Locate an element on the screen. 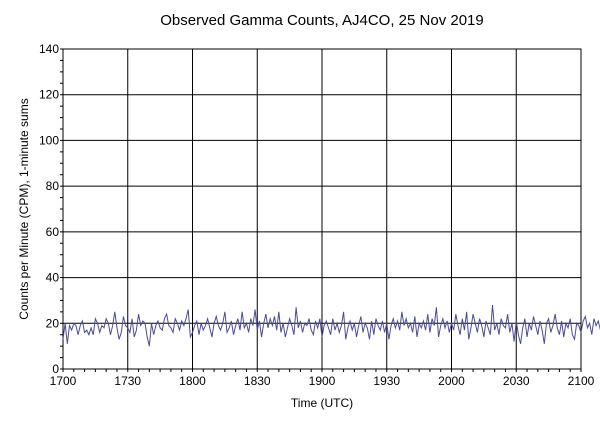 The height and width of the screenshot is (428, 600). x-tick-label: 1830 is located at coordinates (257, 381).